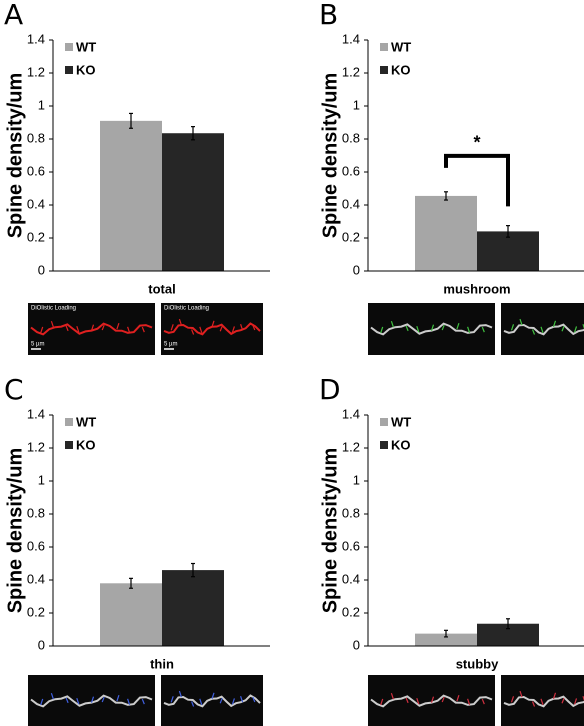 The height and width of the screenshot is (726, 584). What do you see at coordinates (162, 663) in the screenshot?
I see `x-category-label: thin` at bounding box center [162, 663].